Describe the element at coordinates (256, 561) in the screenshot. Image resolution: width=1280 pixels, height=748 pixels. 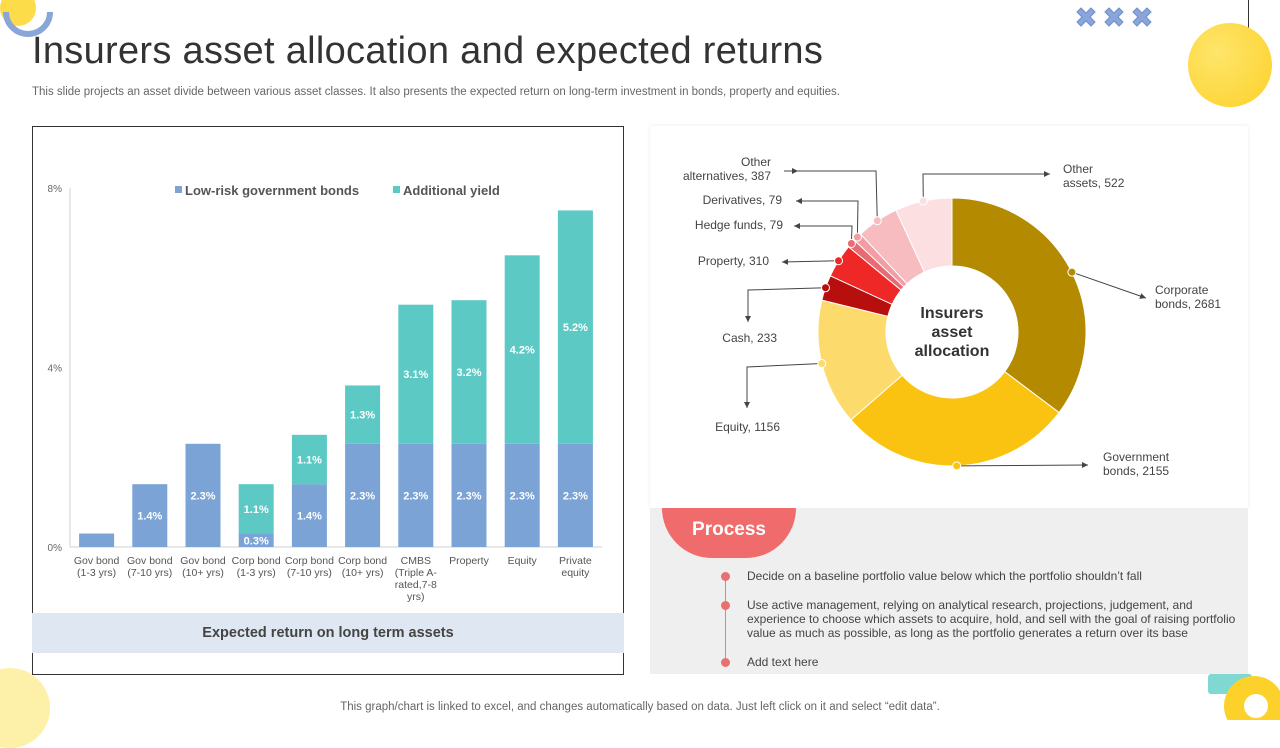
I see `x-tick-label: Corp bond` at that location.